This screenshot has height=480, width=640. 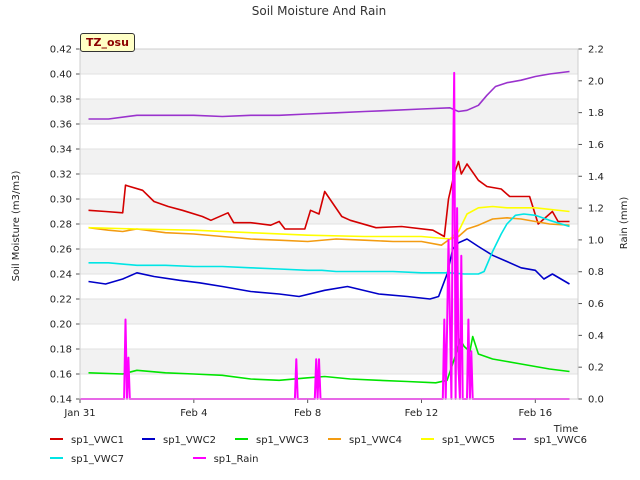 I want to click on legend-item-sp1_VWC1: sp1_VWC1, so click(x=87, y=441).